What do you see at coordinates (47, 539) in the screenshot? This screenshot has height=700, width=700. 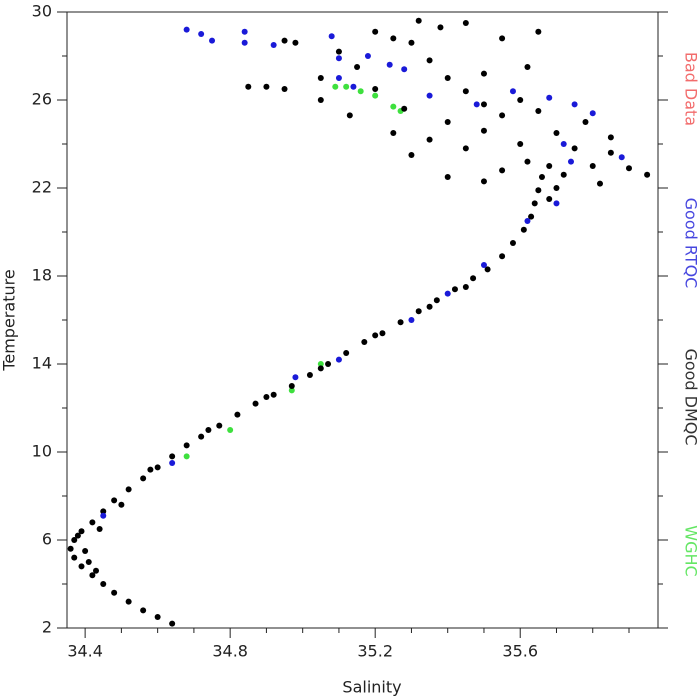 I see `y-tick-label: 6` at bounding box center [47, 539].